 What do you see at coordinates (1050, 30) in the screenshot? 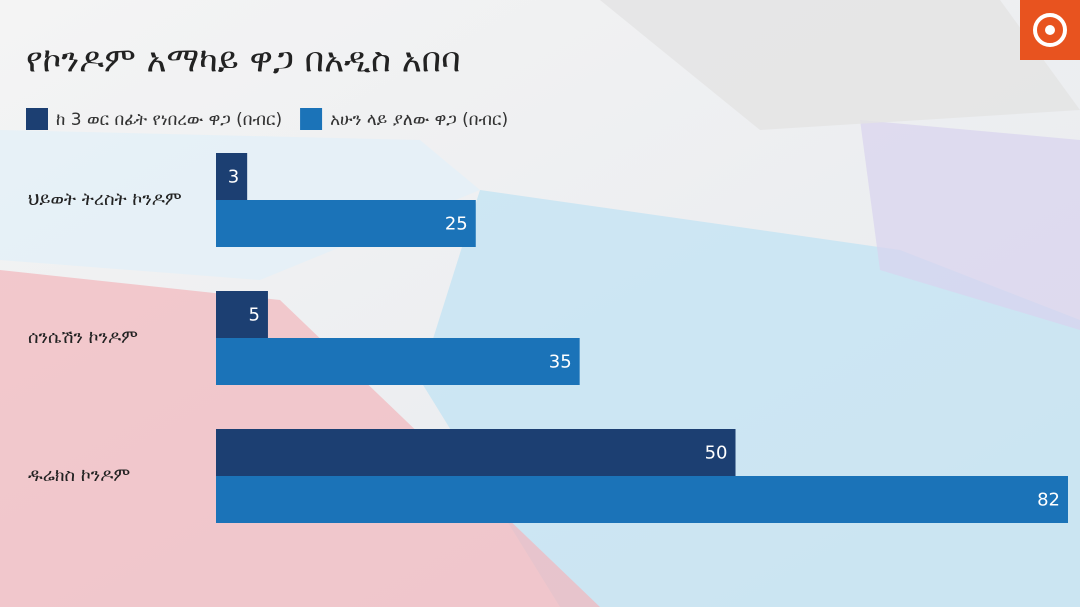
I see `logo` at bounding box center [1050, 30].